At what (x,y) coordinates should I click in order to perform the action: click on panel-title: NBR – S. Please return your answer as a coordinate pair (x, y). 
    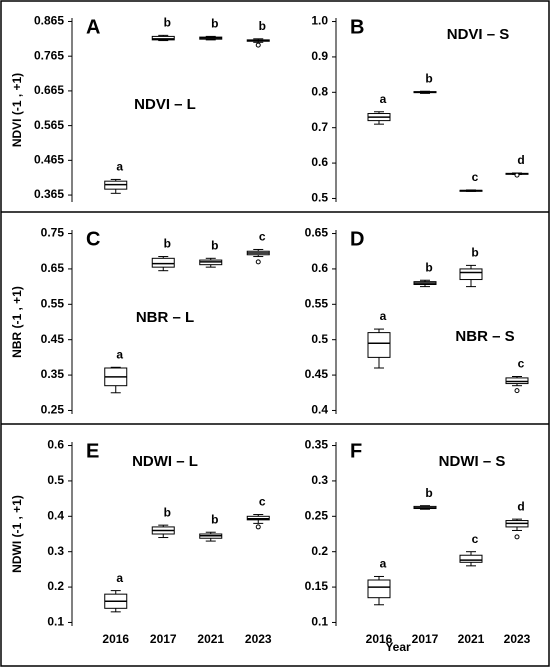
    Looking at the image, I should click on (484, 336).